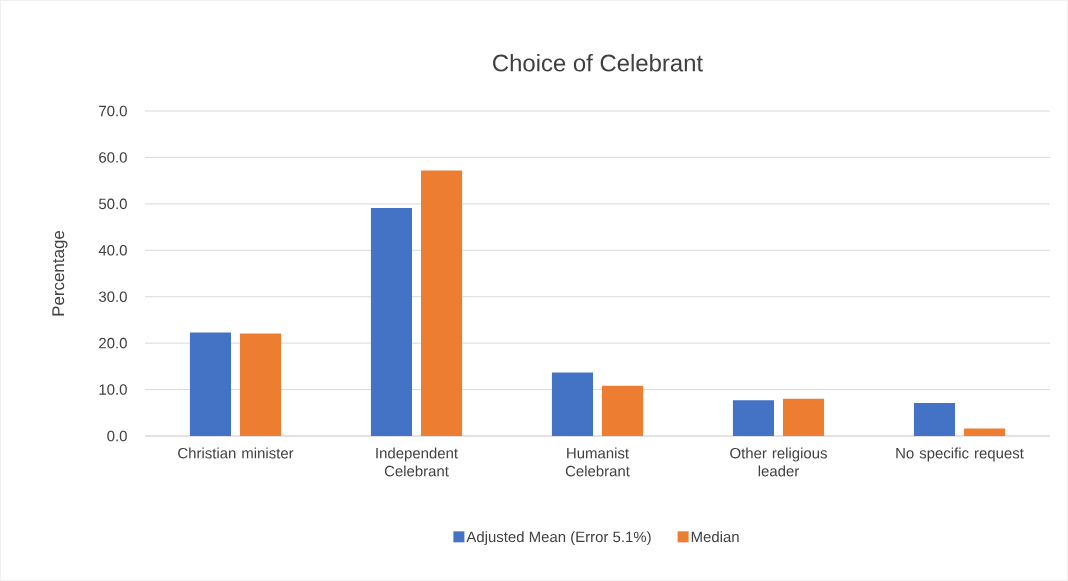  What do you see at coordinates (597, 462) in the screenshot?
I see `x-tick-label: Humanist Celebrant` at bounding box center [597, 462].